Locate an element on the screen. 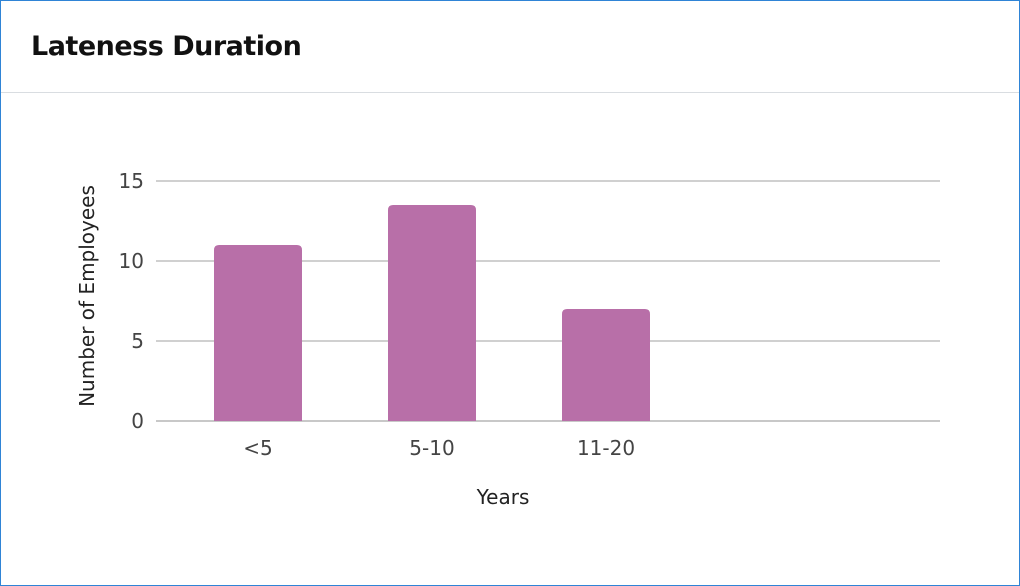 The height and width of the screenshot is (586, 1020). x-axis-title: Years is located at coordinates (503, 497).